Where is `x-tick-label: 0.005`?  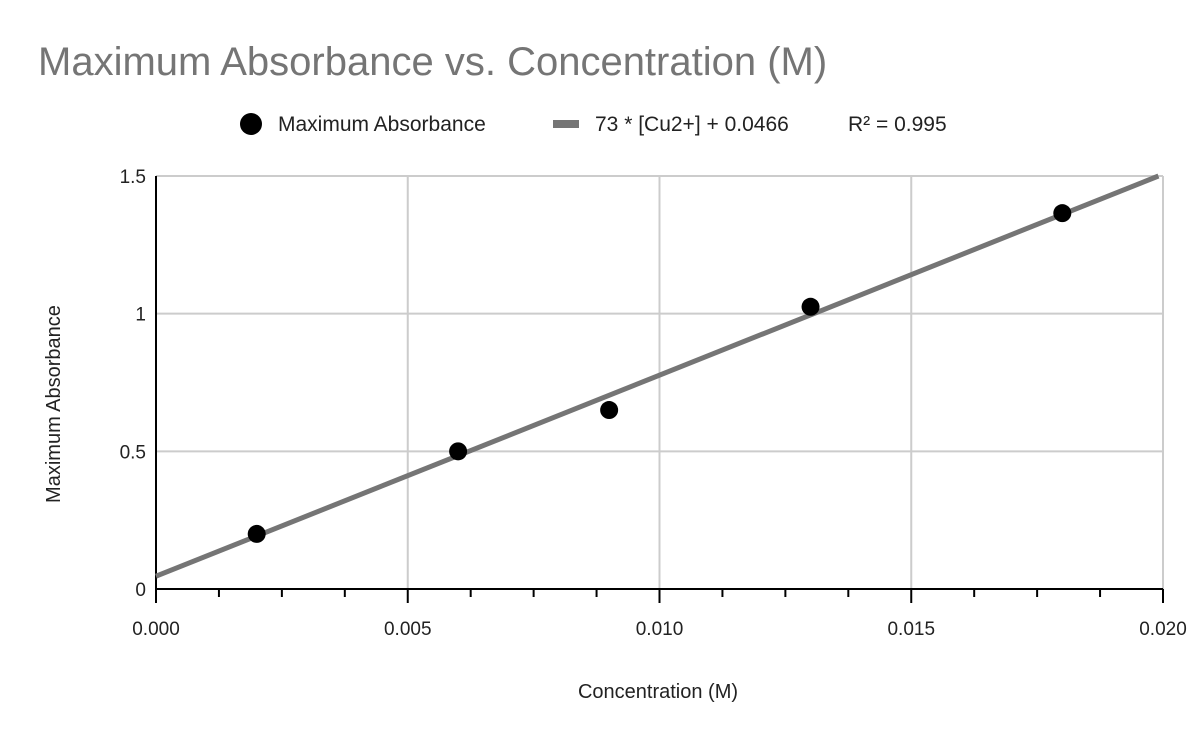
x-tick-label: 0.005 is located at coordinates (408, 629).